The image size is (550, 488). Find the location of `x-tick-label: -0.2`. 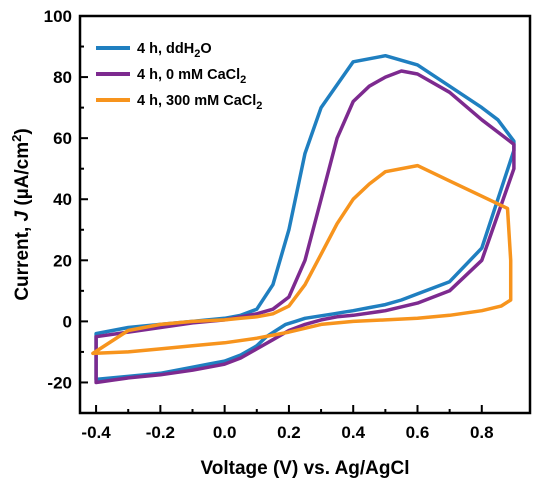

x-tick-label: -0.2 is located at coordinates (160, 432).